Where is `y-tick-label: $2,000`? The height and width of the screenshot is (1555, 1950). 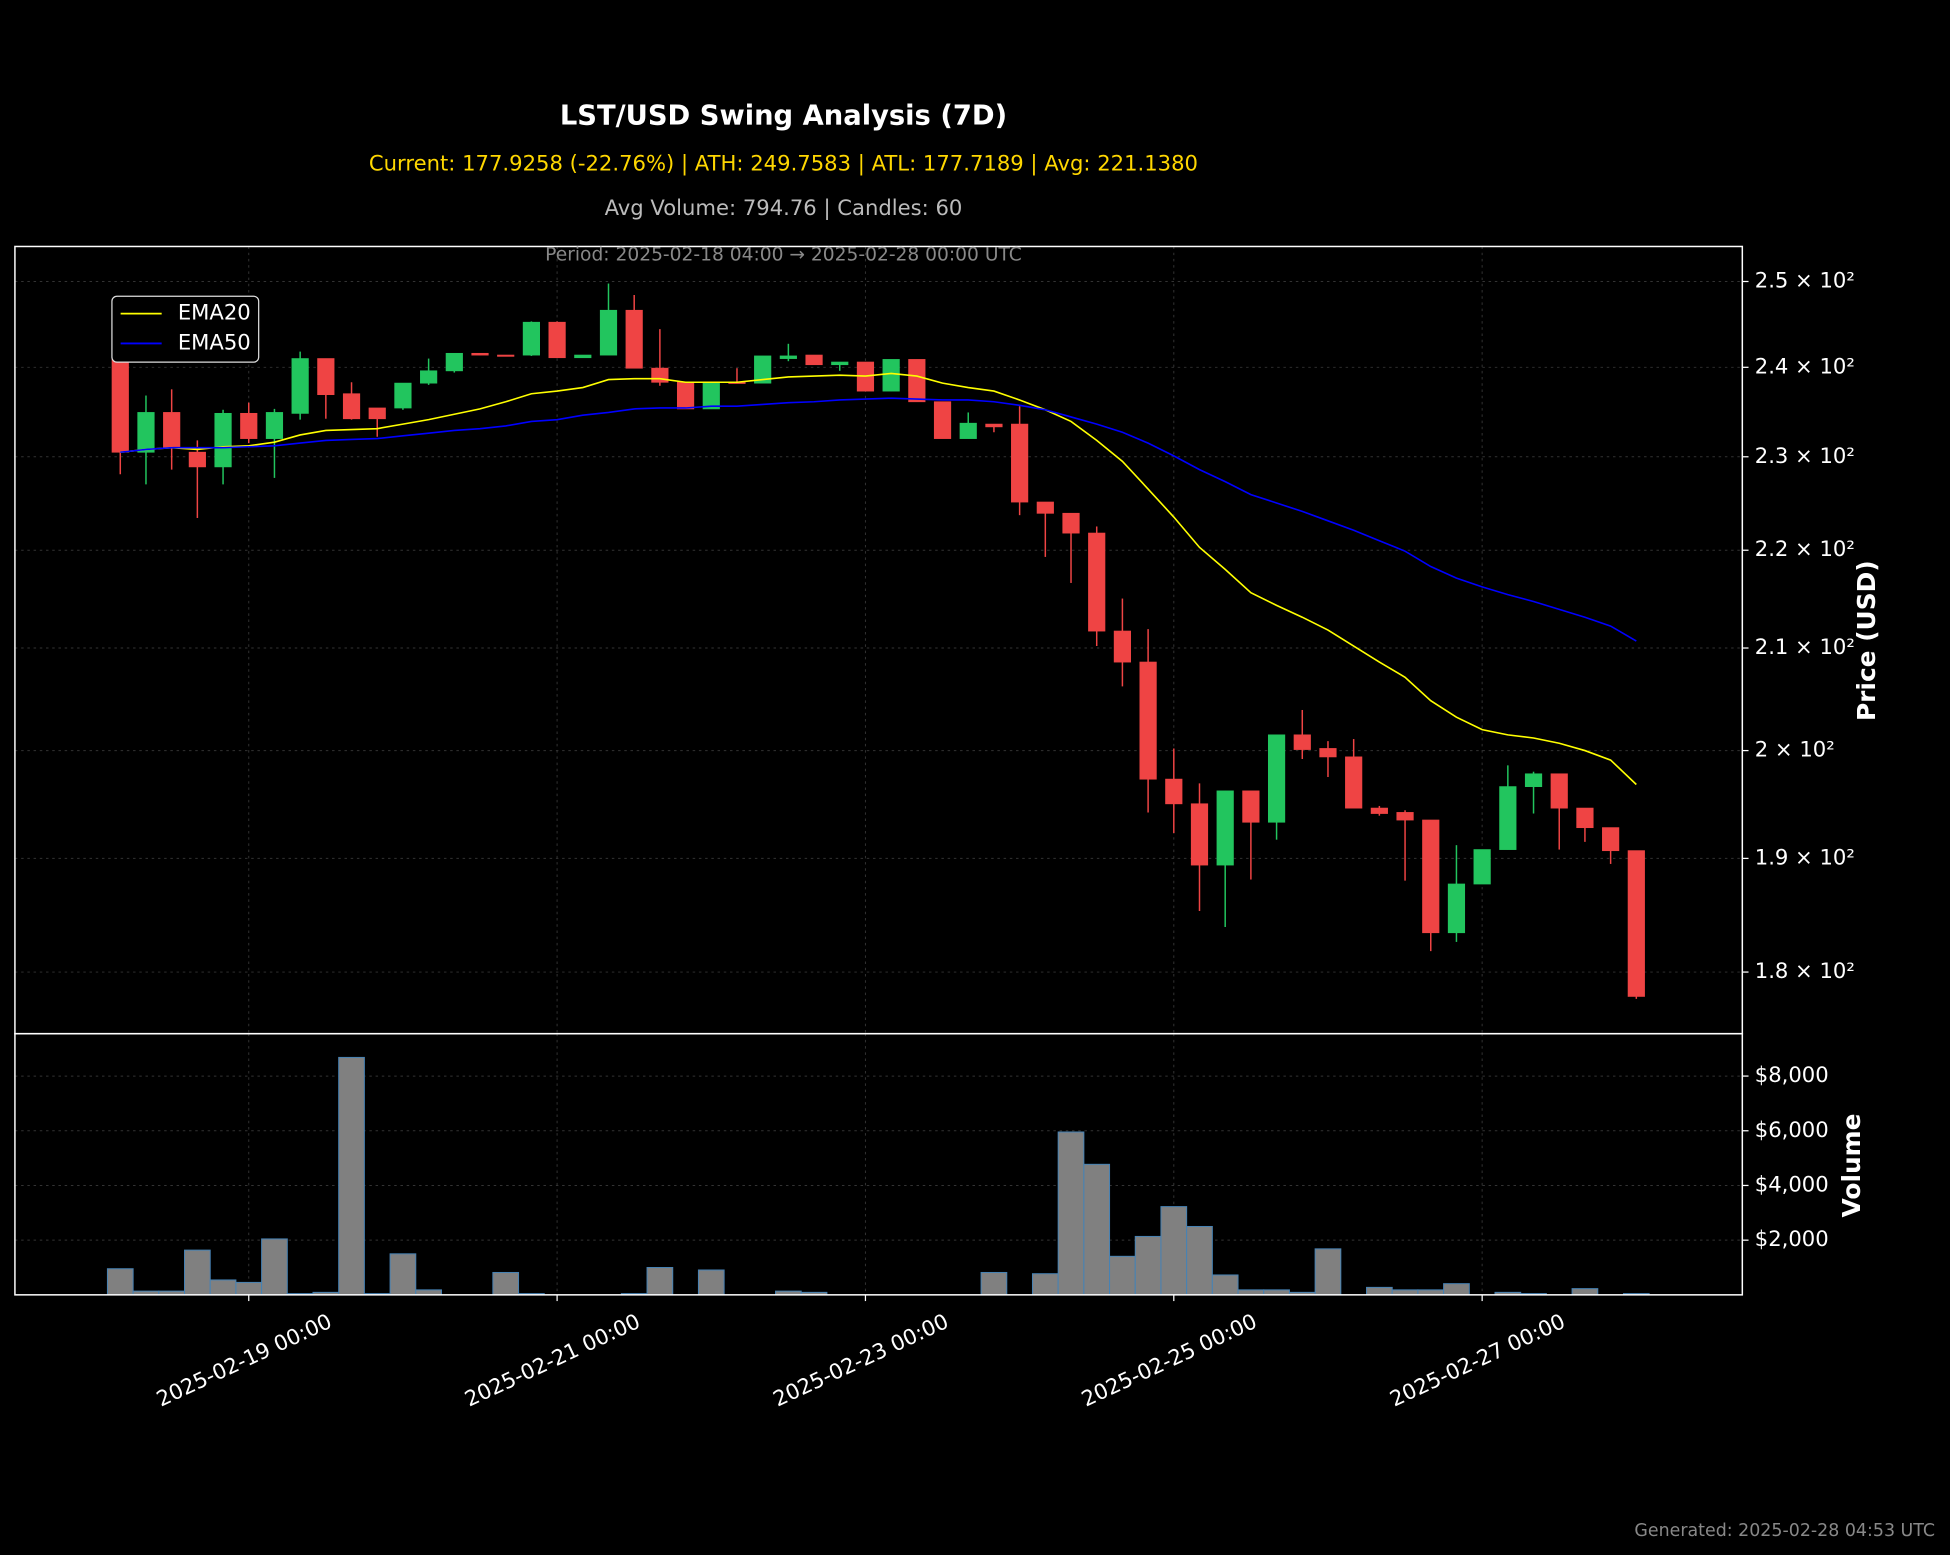 y-tick-label: $2,000 is located at coordinates (1792, 1238).